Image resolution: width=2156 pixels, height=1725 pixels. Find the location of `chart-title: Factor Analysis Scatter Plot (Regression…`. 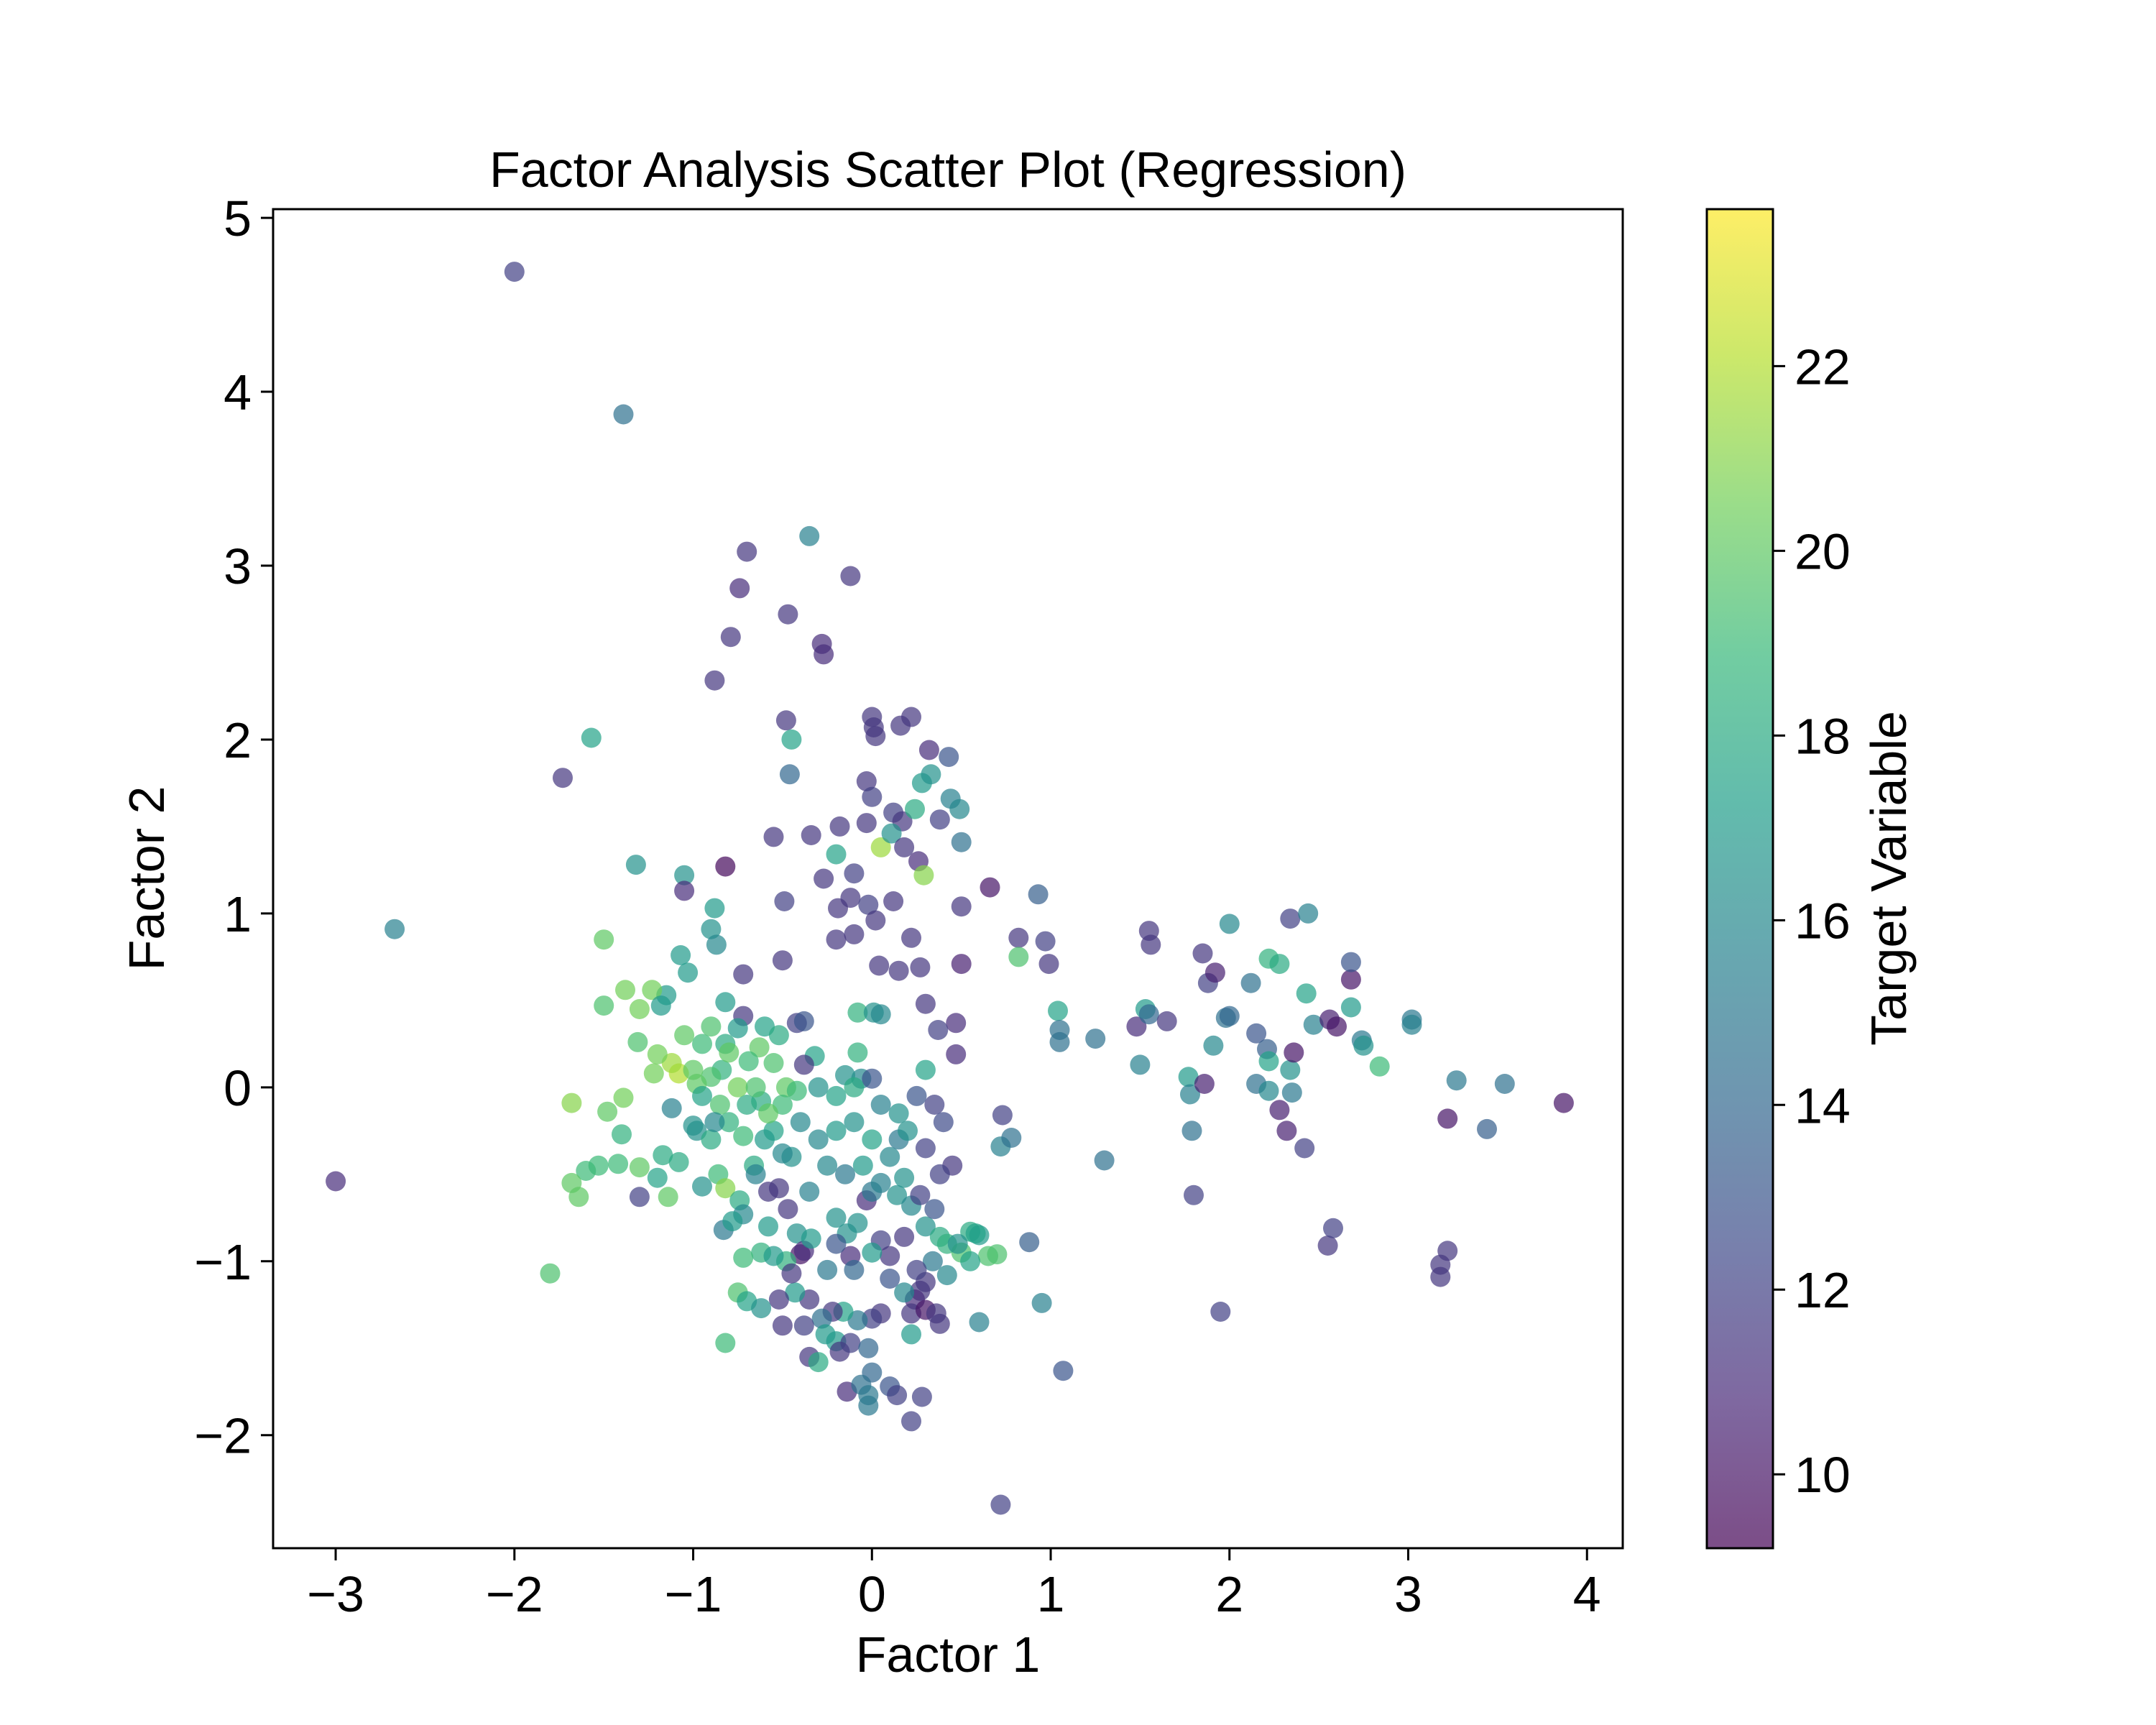

chart-title: Factor Analysis Scatter Plot (Regression… is located at coordinates (947, 170).